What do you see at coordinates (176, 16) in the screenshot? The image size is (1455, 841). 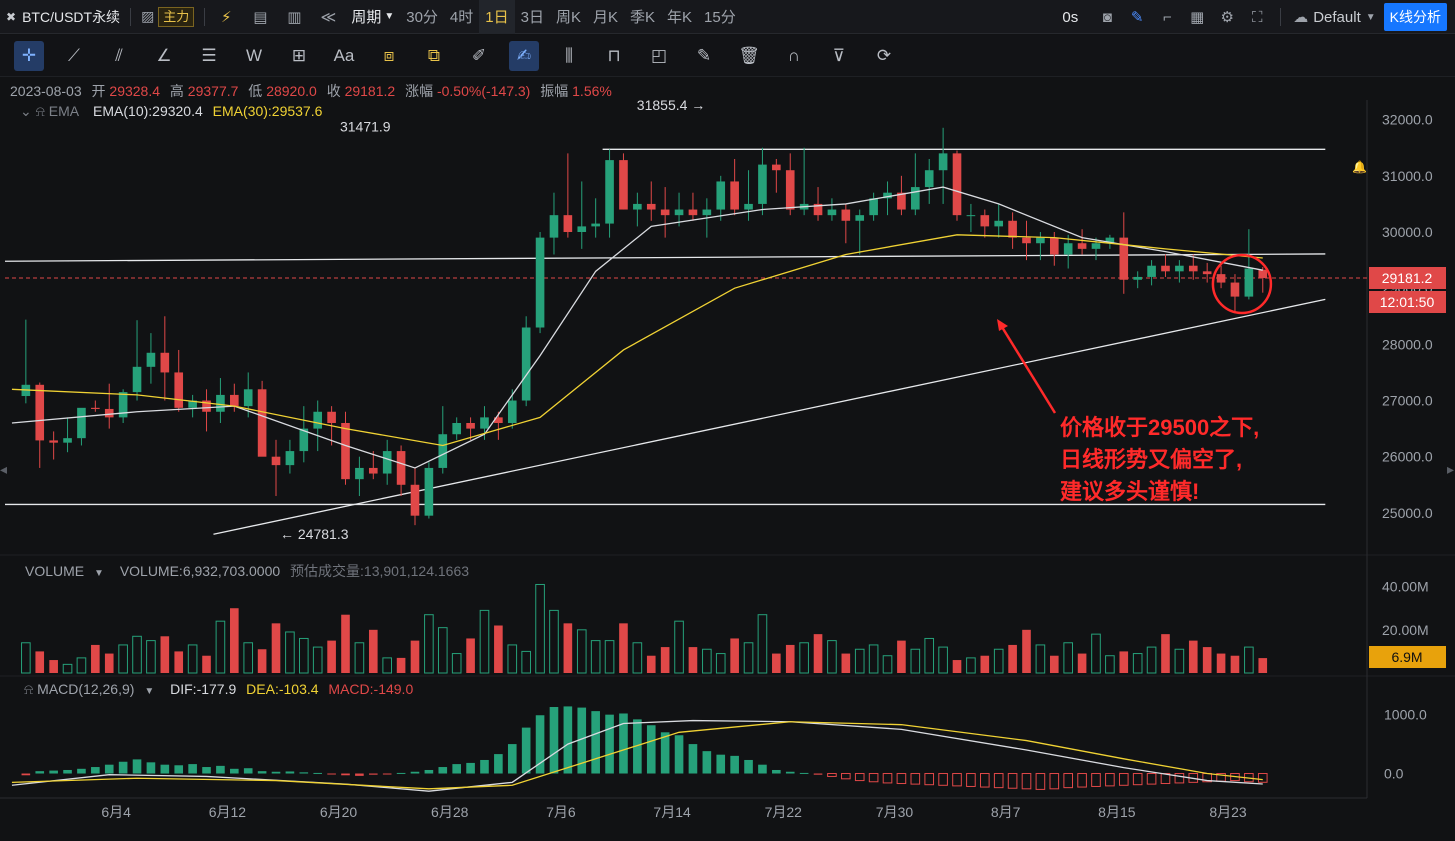 I see `indicator-badge: 主力` at bounding box center [176, 16].